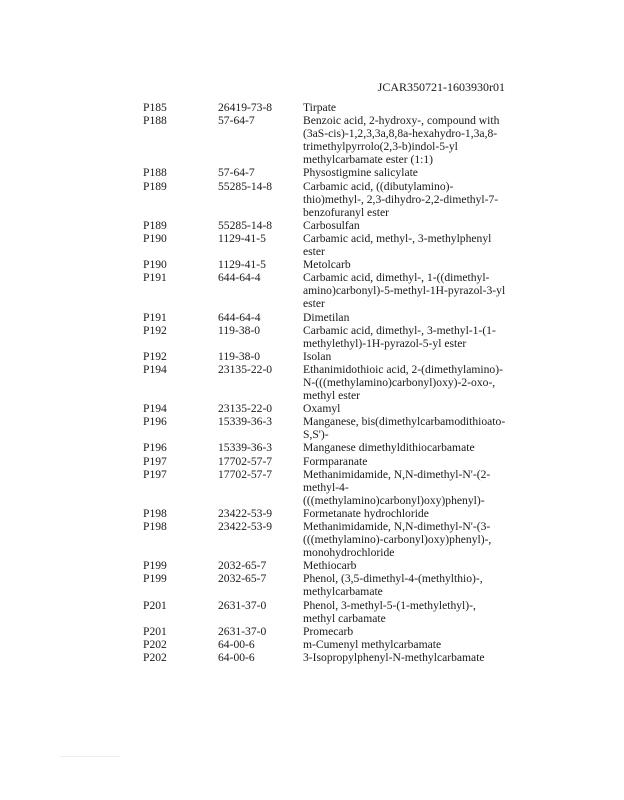 The image size is (624, 800). What do you see at coordinates (378, 186) in the screenshot?
I see `substance-name-line: Carbamic acid, ((dibutylamino)-` at bounding box center [378, 186].